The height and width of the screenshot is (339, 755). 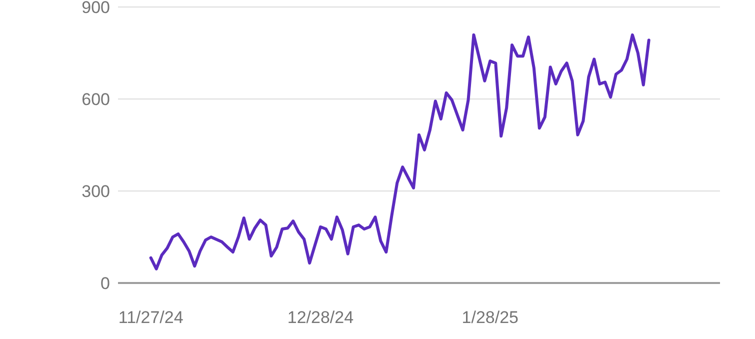 I want to click on y-tick-label: 0, so click(x=105, y=283).